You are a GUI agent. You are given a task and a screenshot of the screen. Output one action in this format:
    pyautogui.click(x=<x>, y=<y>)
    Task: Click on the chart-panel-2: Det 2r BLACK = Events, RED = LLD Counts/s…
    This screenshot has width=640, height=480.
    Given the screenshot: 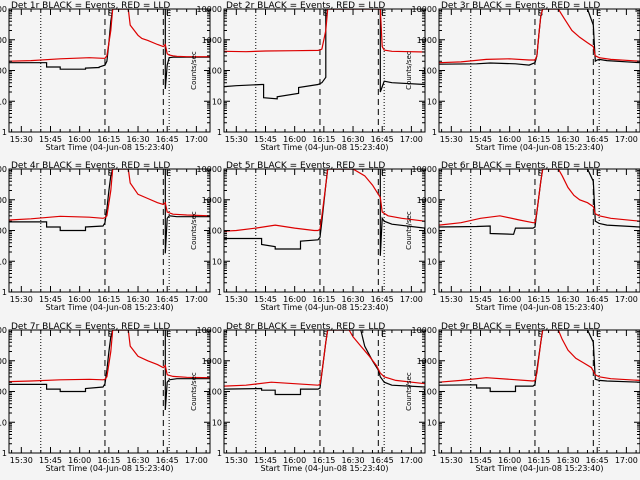 What is the action you would take?
    pyautogui.click(x=308, y=76)
    